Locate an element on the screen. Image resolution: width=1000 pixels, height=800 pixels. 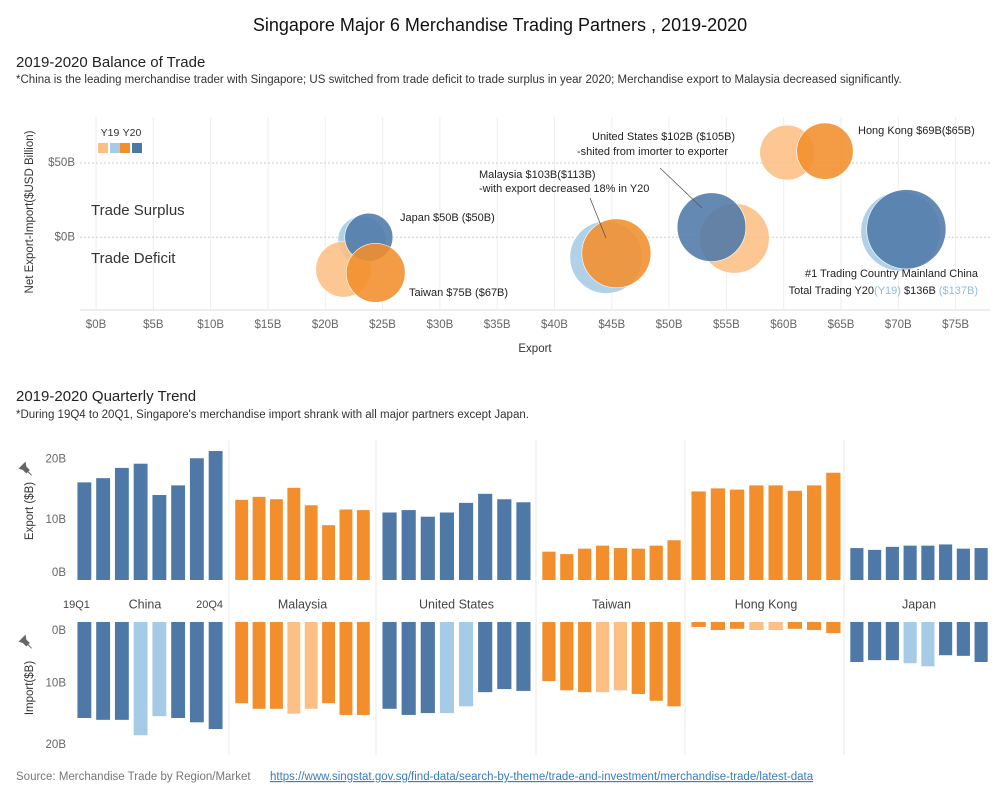
annotation: Japan $50B ($50B) is located at coordinates (447, 218).